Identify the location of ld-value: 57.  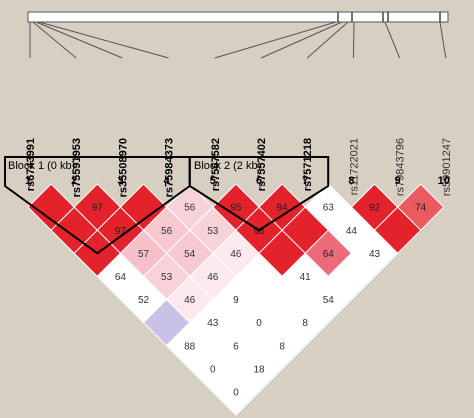
(144, 254).